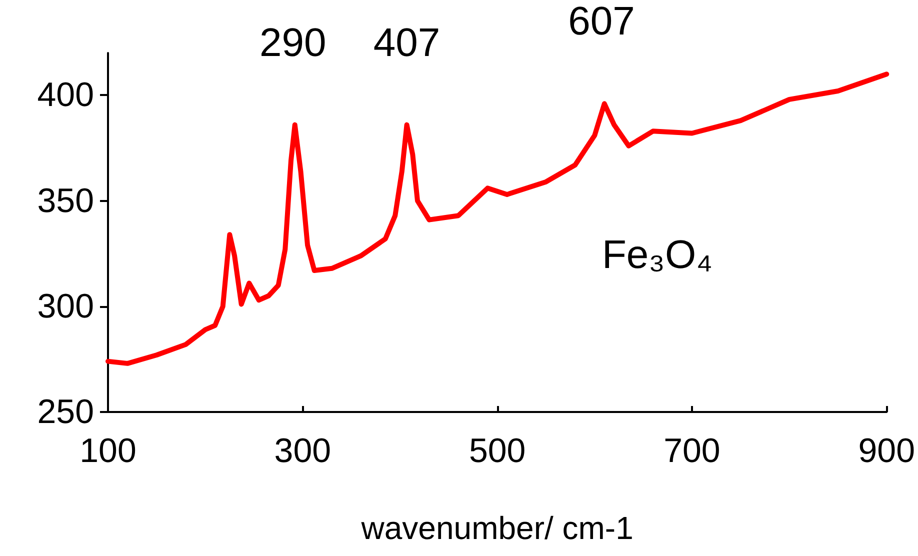 The height and width of the screenshot is (556, 918). Describe the element at coordinates (406, 42) in the screenshot. I see `annotation: 407` at that location.